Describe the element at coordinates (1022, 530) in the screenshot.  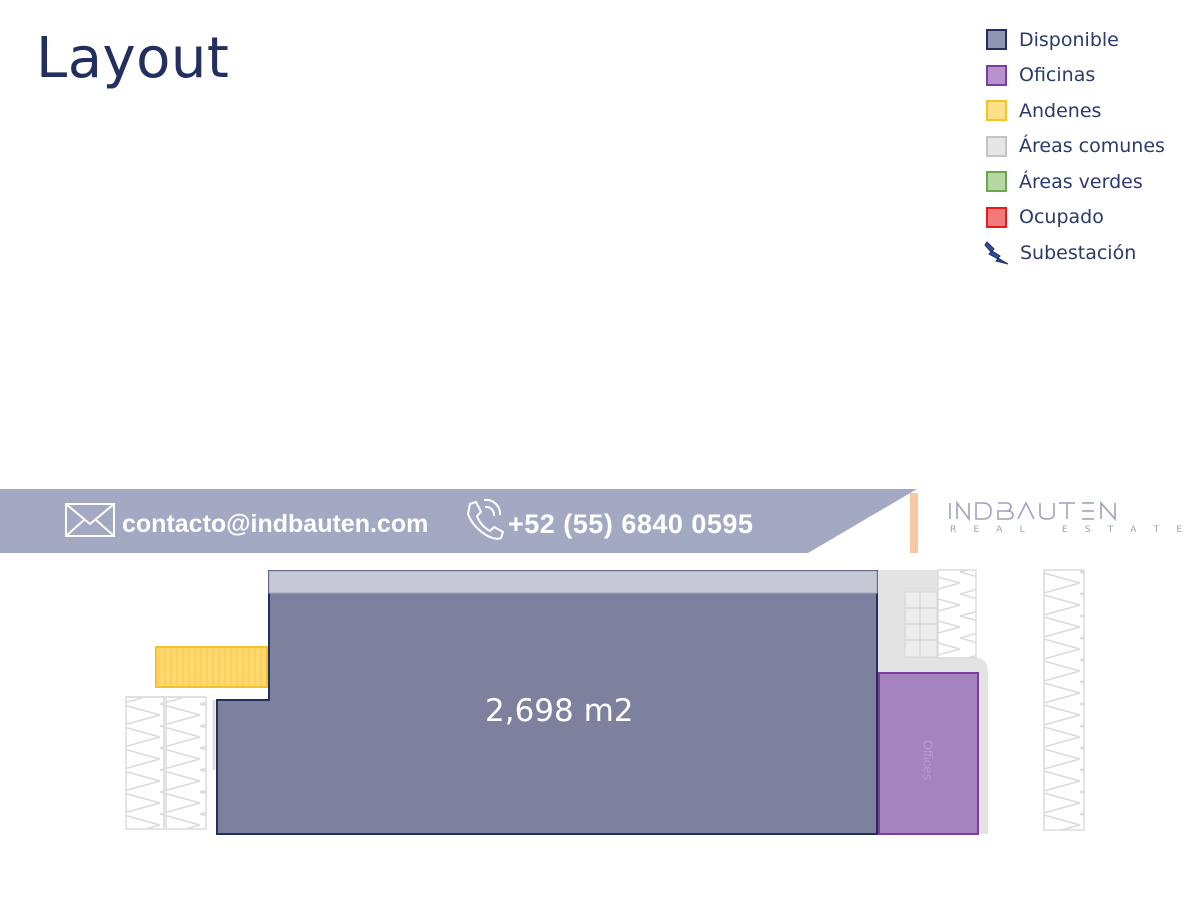
I see `logo-letter: L` at that location.